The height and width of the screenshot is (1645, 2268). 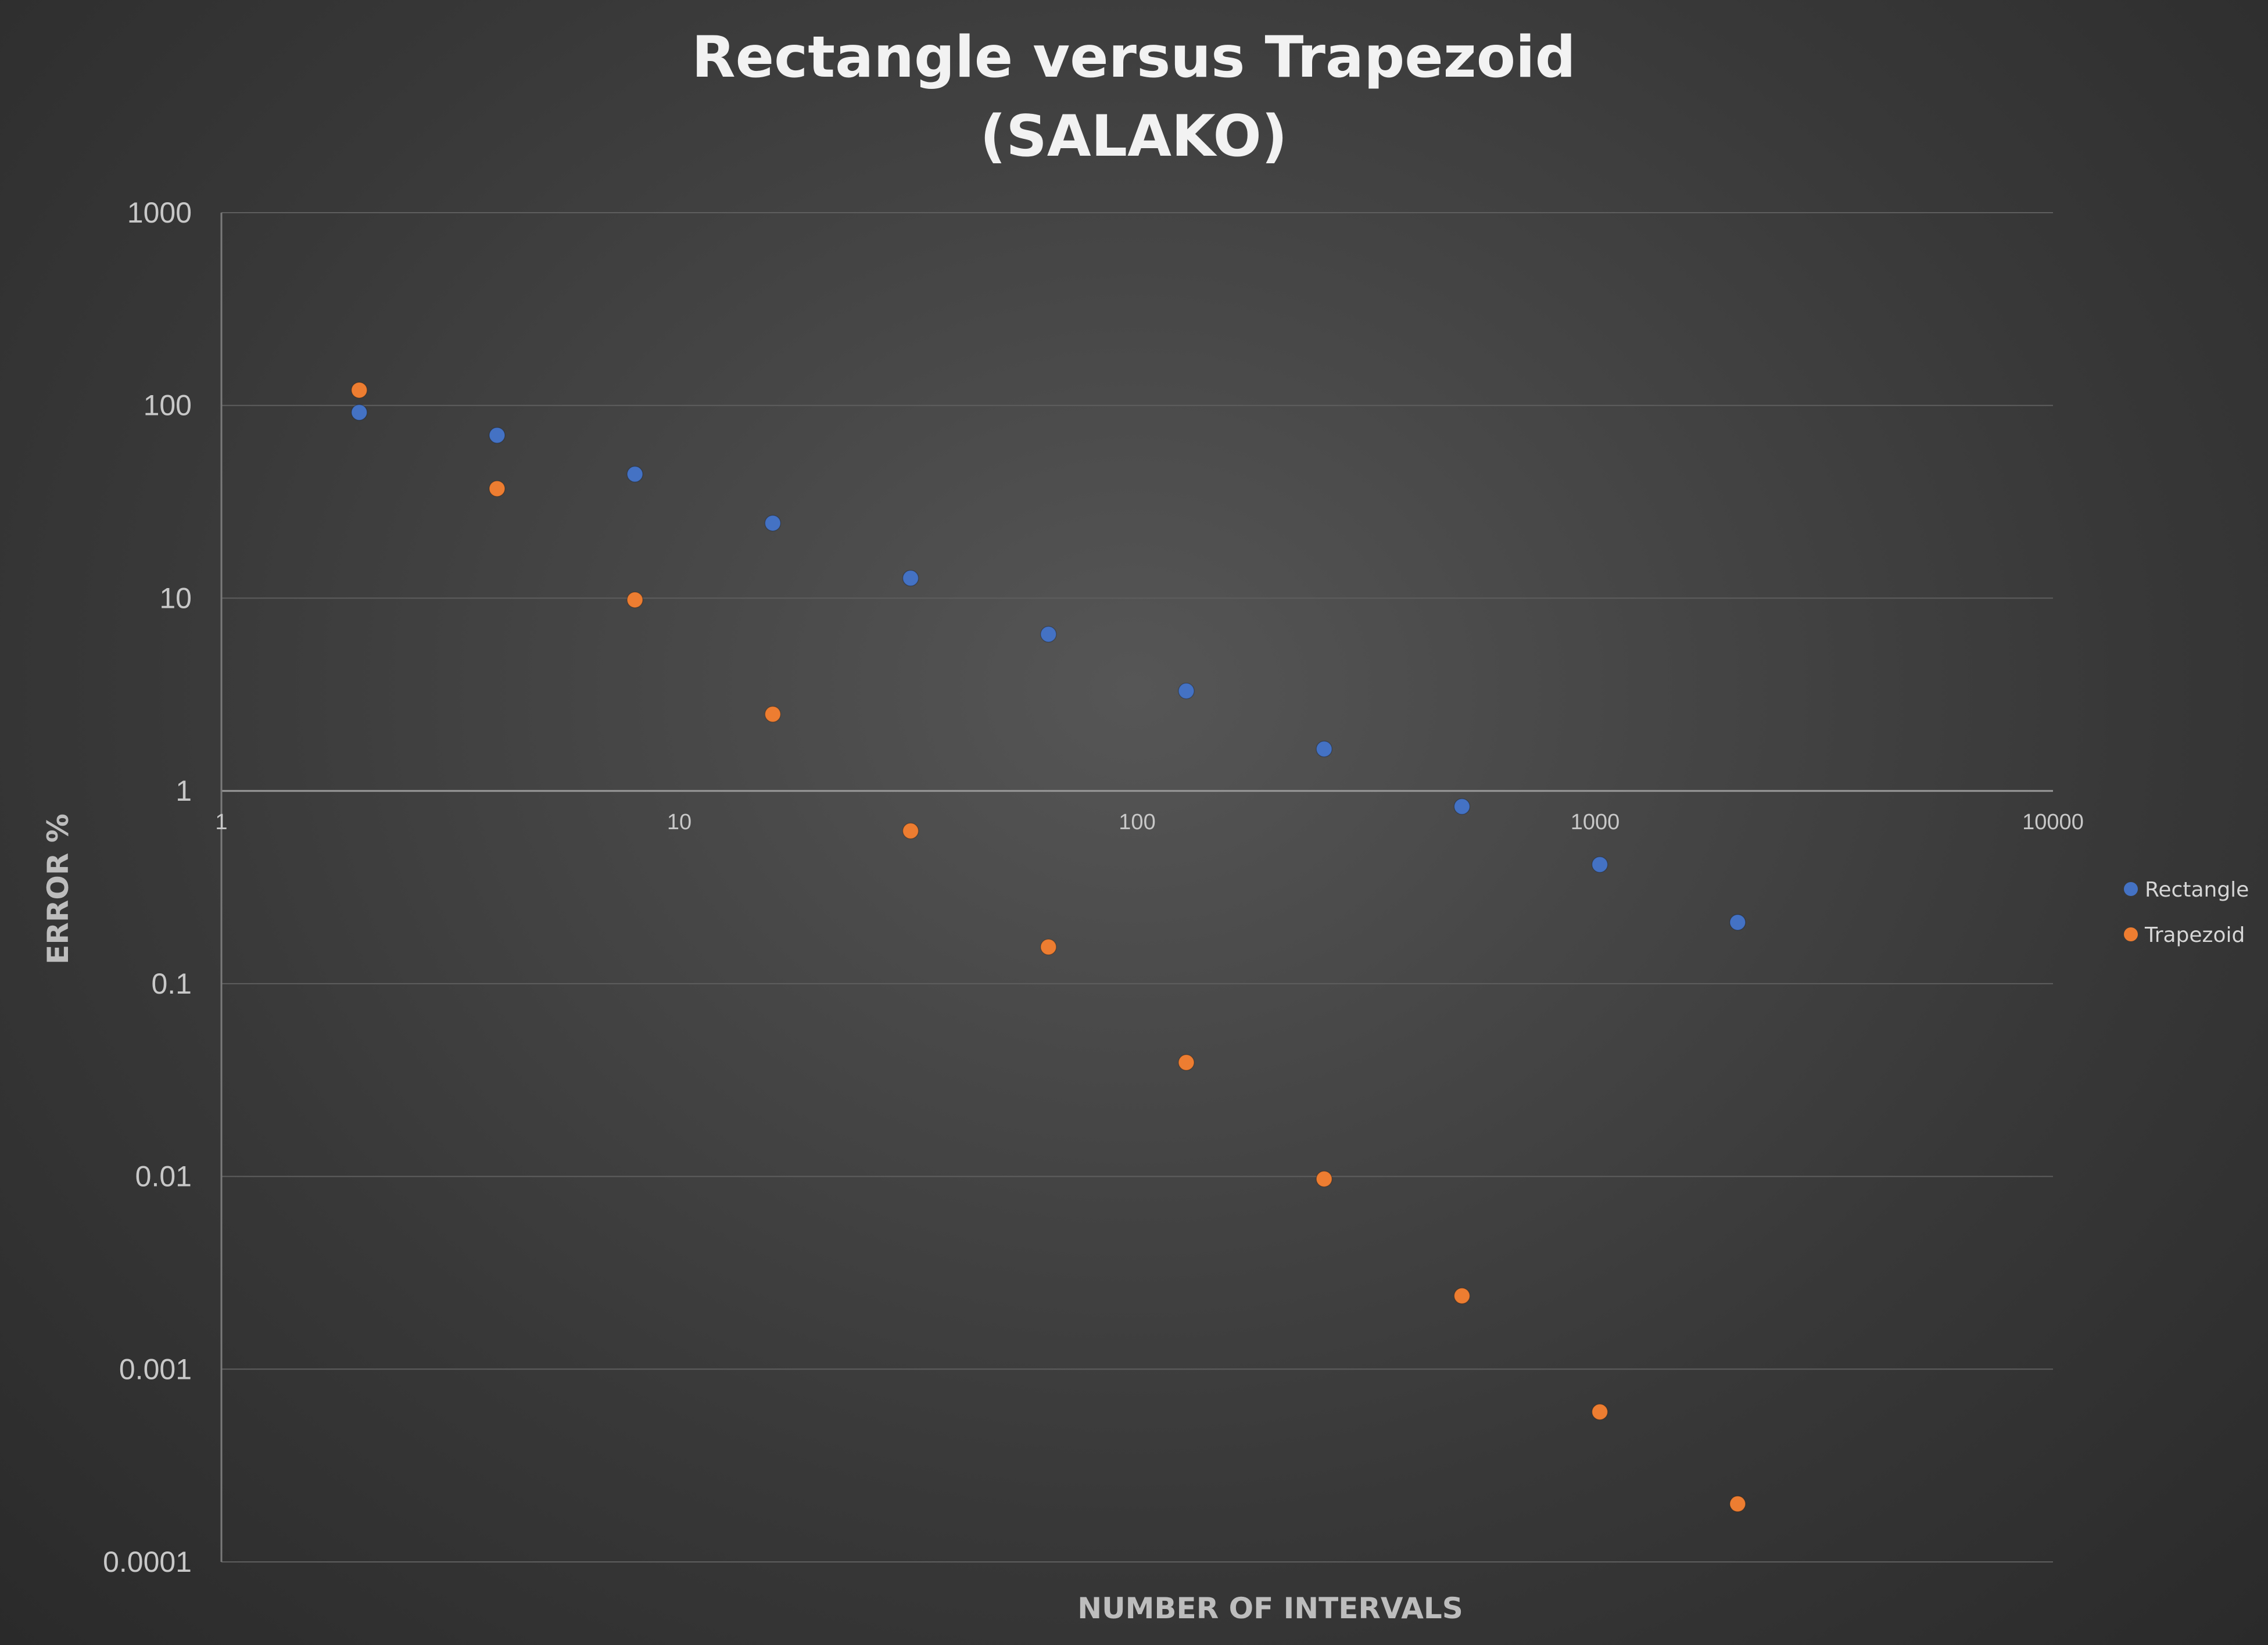 I want to click on legend-marker-trapezoid, so click(x=2131, y=934).